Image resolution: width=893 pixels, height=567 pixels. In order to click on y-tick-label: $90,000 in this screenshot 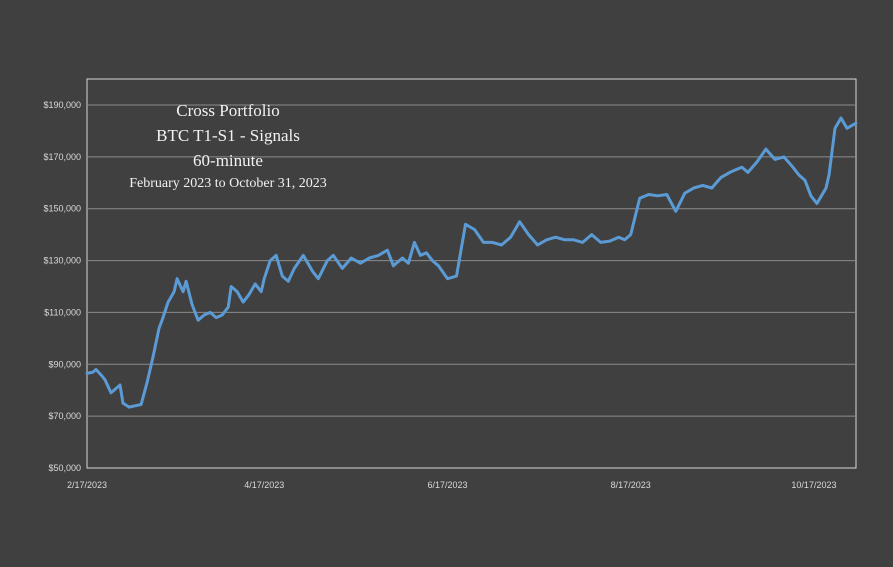, I will do `click(64, 364)`.